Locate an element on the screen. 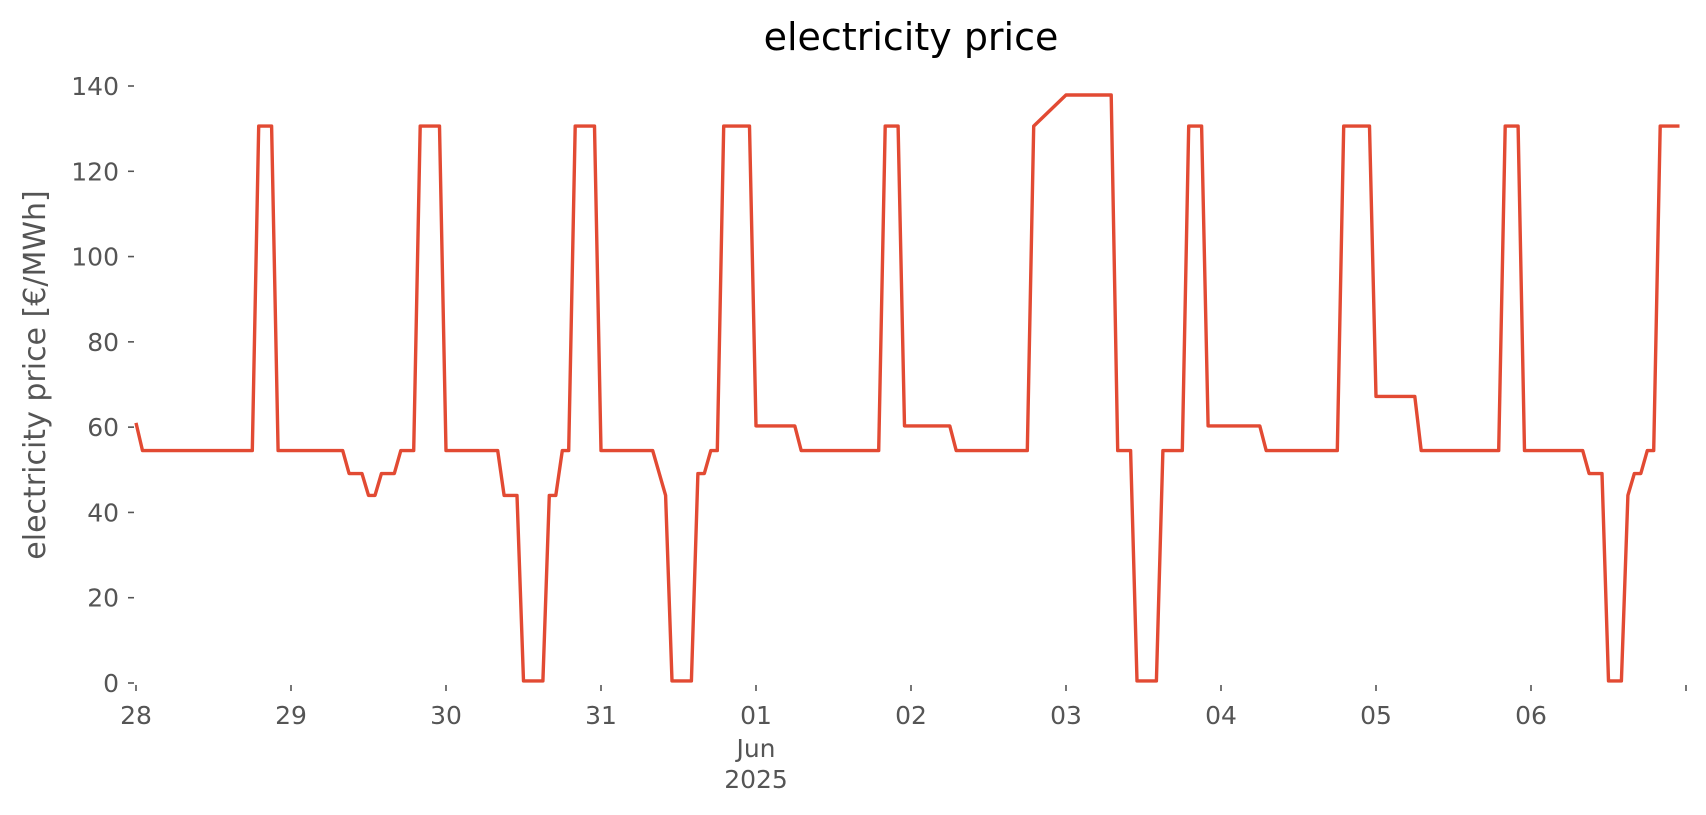 The image size is (1706, 815). y-tick-label: 20 is located at coordinates (103, 598).